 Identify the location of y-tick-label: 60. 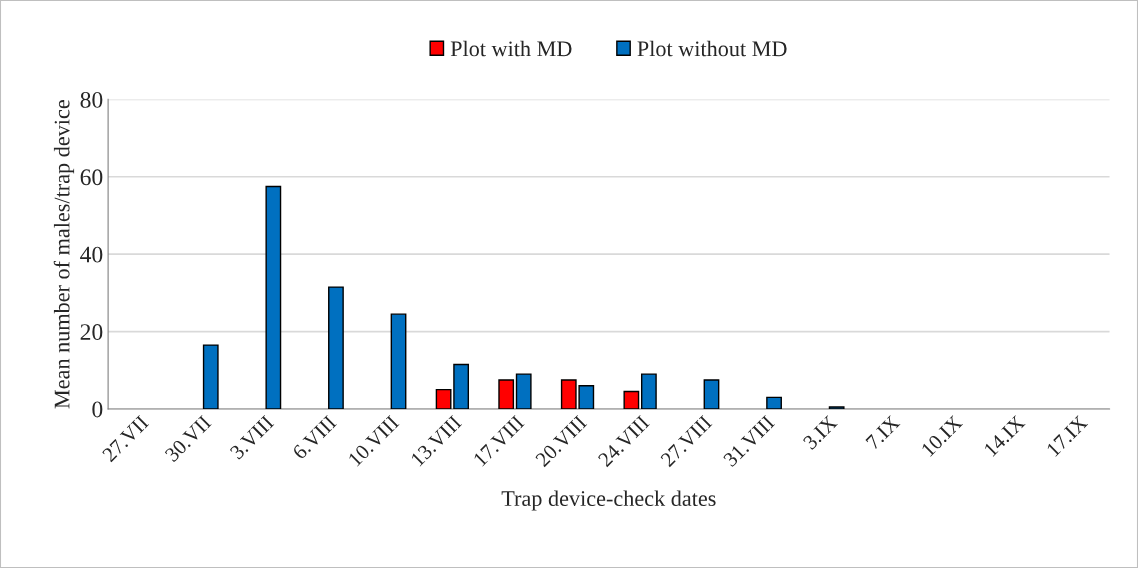
(91, 177).